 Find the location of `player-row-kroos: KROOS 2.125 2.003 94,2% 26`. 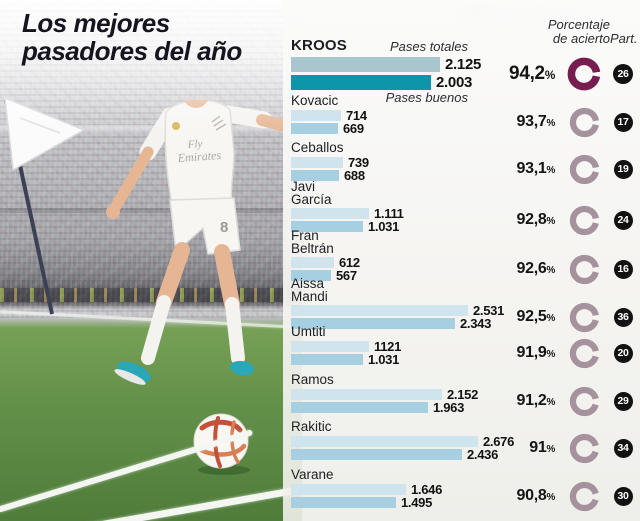

player-row-kroos: KROOS 2.125 2.003 94,2% 26 is located at coordinates (461, 67).